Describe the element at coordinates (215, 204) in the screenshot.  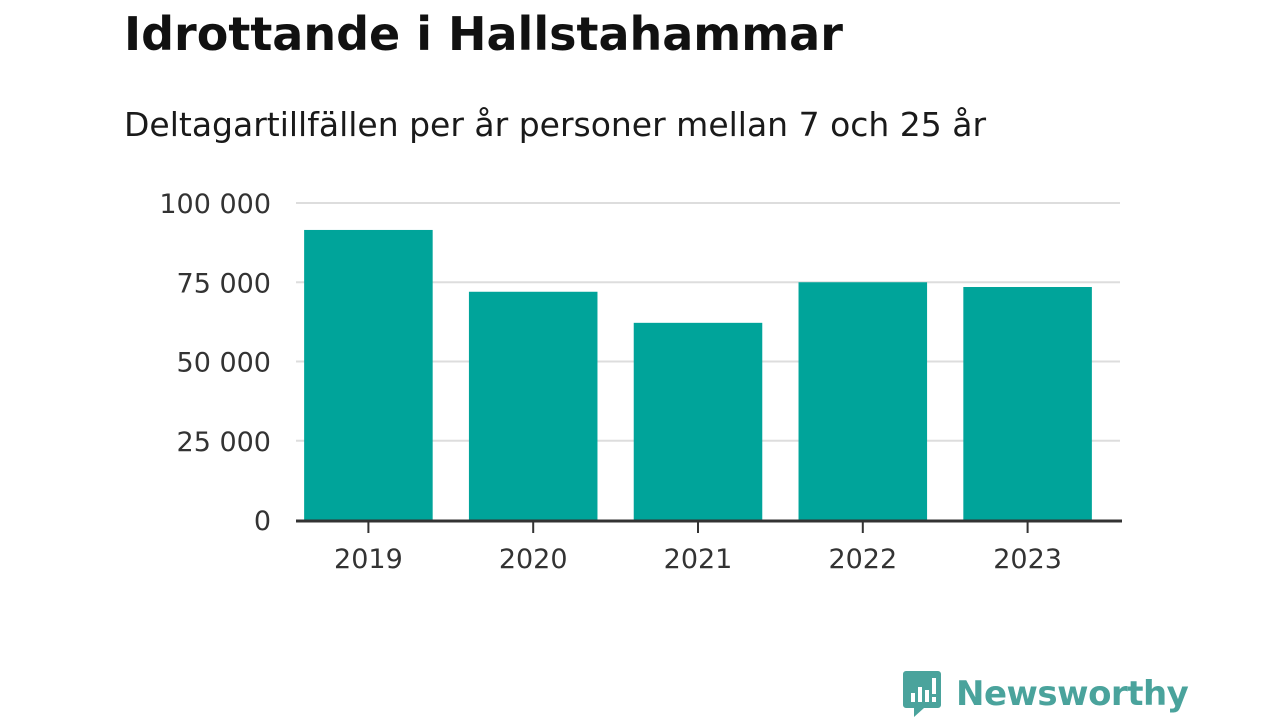
I see `y-tick-label: 100 000` at that location.